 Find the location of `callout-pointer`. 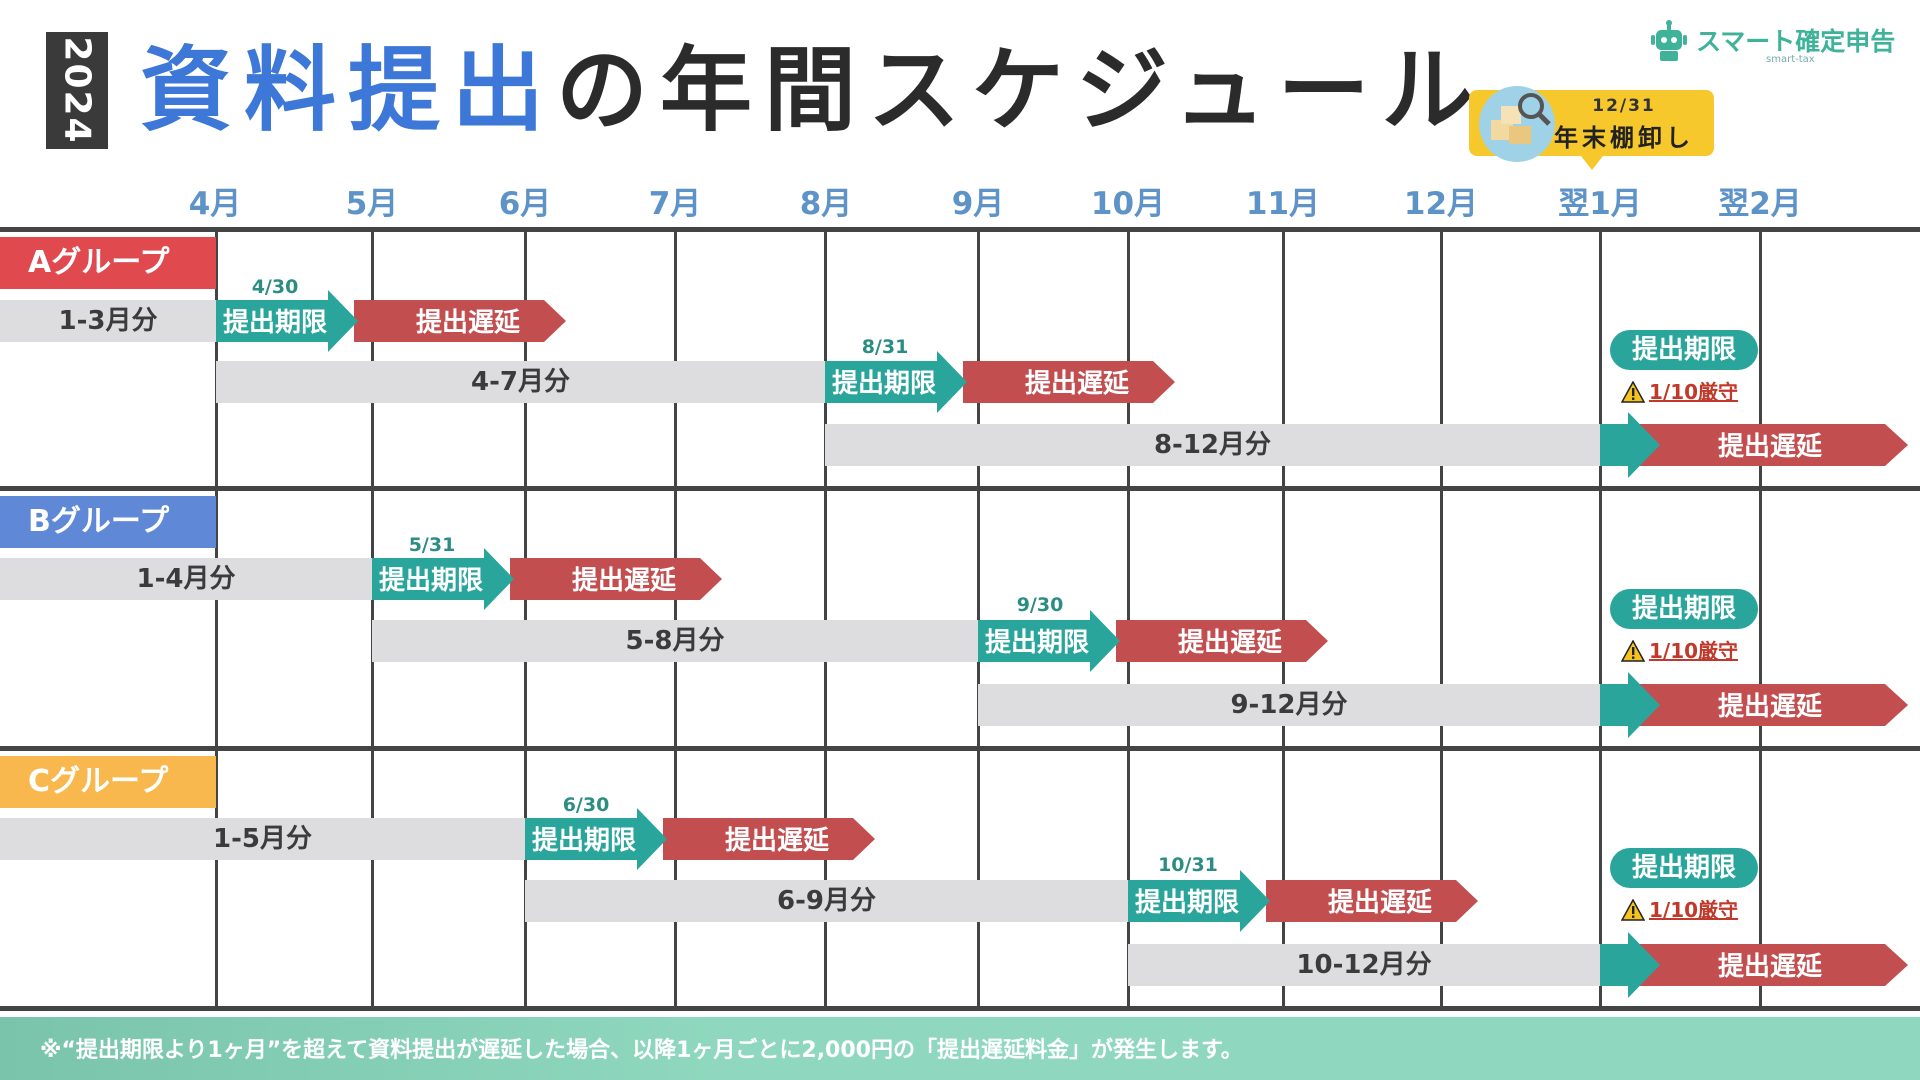

callout-pointer is located at coordinates (1592, 163).